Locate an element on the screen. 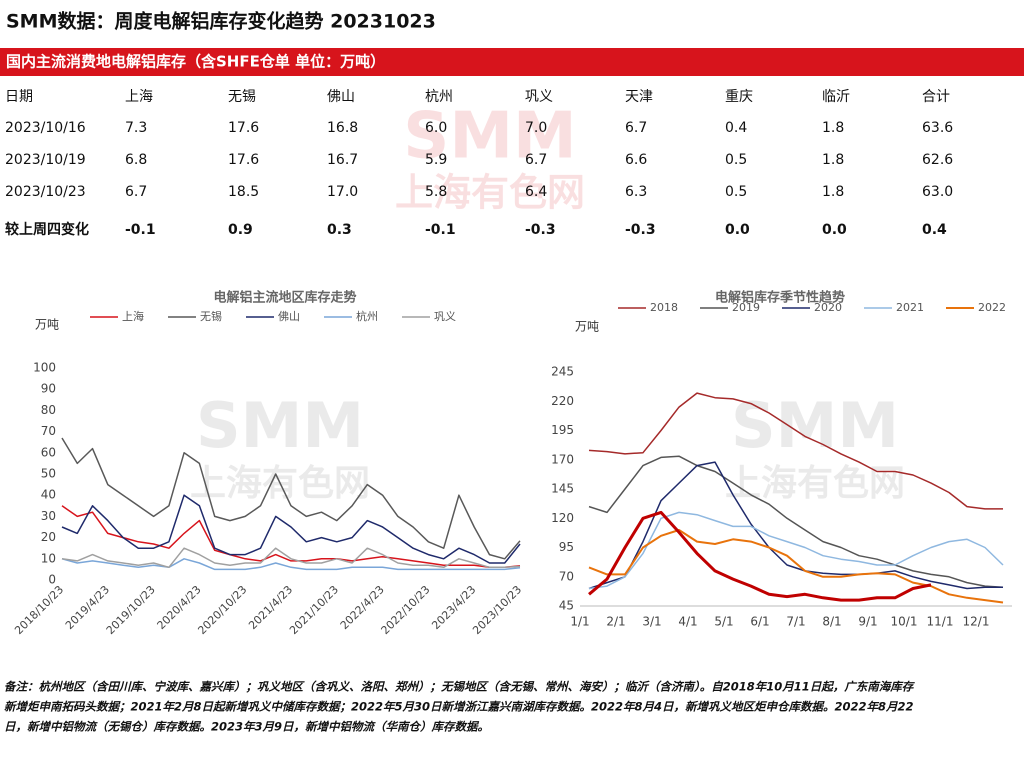  x-tick-label: 2/1 is located at coordinates (615, 622).